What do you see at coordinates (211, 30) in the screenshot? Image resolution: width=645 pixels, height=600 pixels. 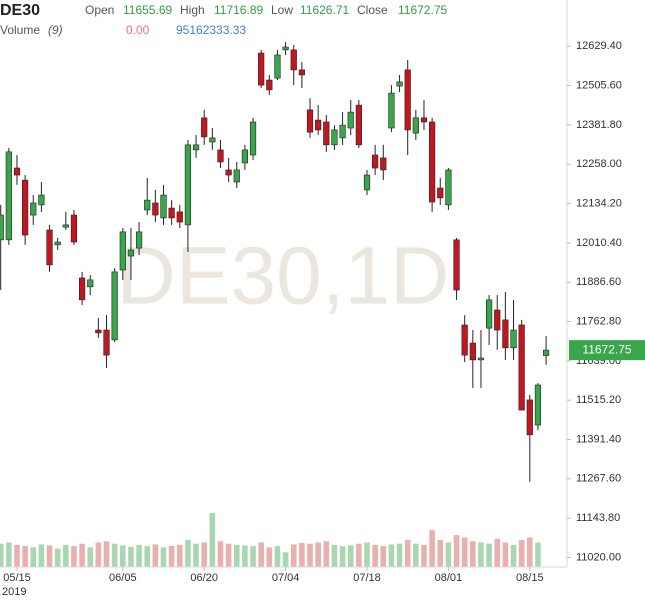 I see `volume-average: 95162333.33` at bounding box center [211, 30].